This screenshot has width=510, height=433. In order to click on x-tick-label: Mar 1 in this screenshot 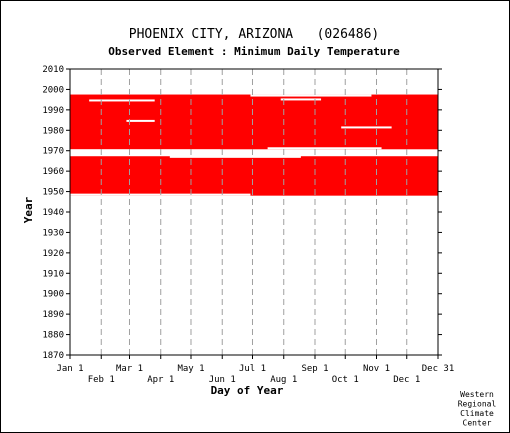, I will do `click(129, 369)`.